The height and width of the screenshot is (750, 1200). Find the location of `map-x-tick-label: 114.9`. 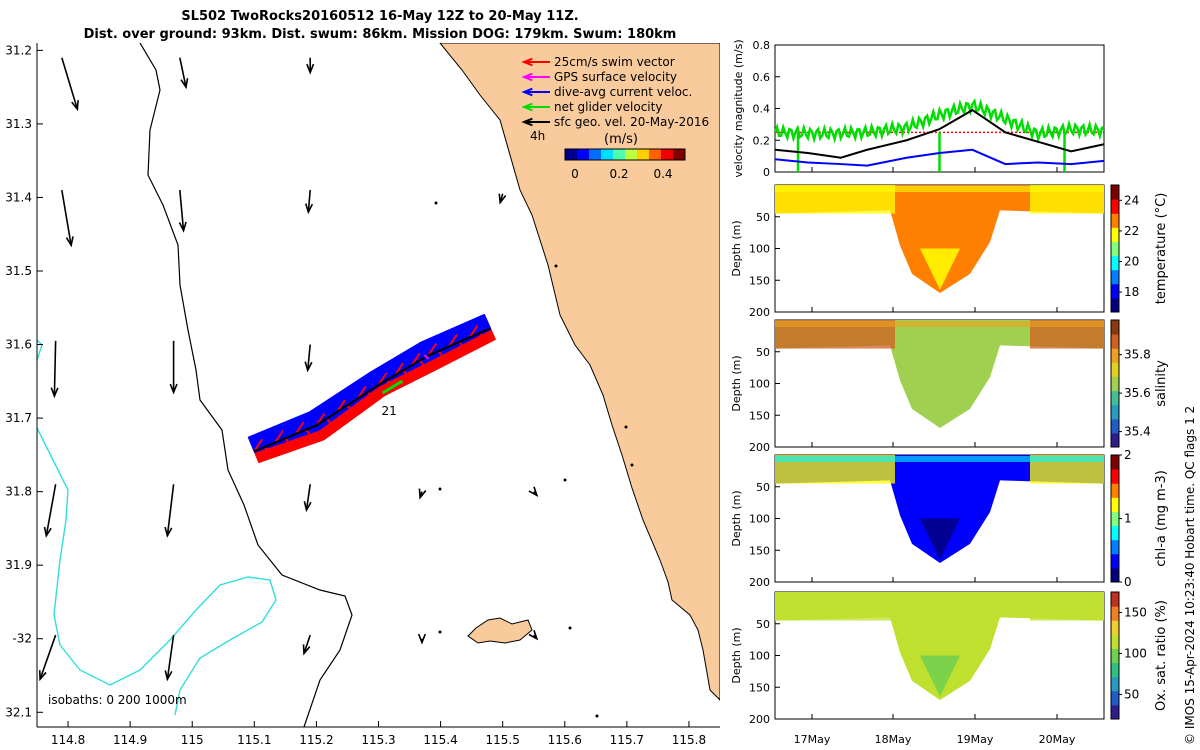

map-x-tick-label: 114.9 is located at coordinates (130, 740).